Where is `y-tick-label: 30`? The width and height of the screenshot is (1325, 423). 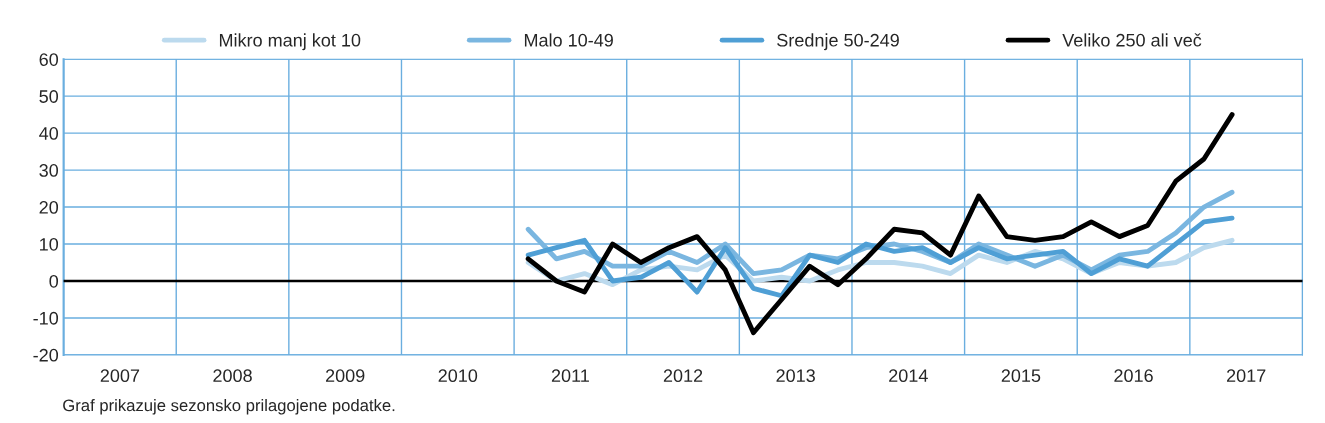 y-tick-label: 30 is located at coordinates (49, 170).